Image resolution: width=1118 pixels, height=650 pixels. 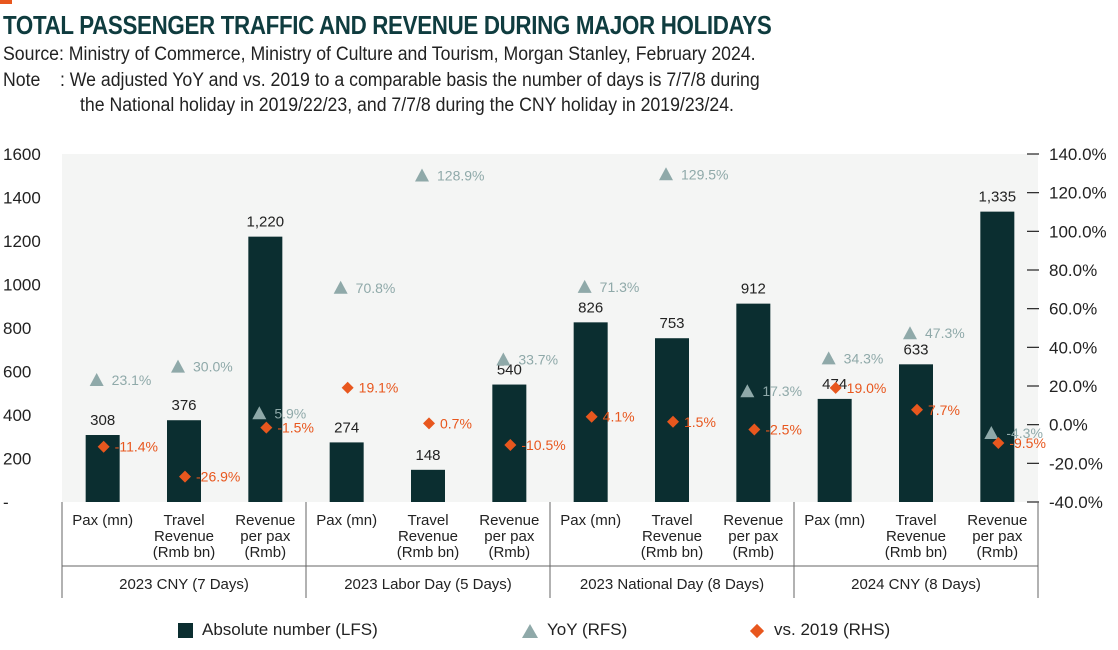 What do you see at coordinates (1073, 386) in the screenshot?
I see `right-axis-tick-label: 20.0%` at bounding box center [1073, 386].